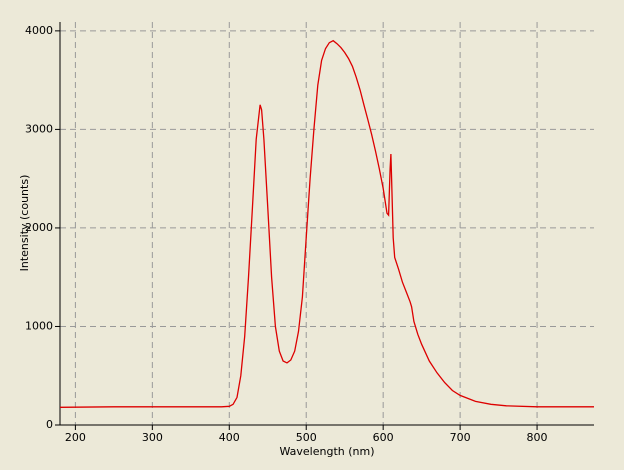 The image size is (624, 470). I want to click on y-tick-label: 0, so click(49, 424).